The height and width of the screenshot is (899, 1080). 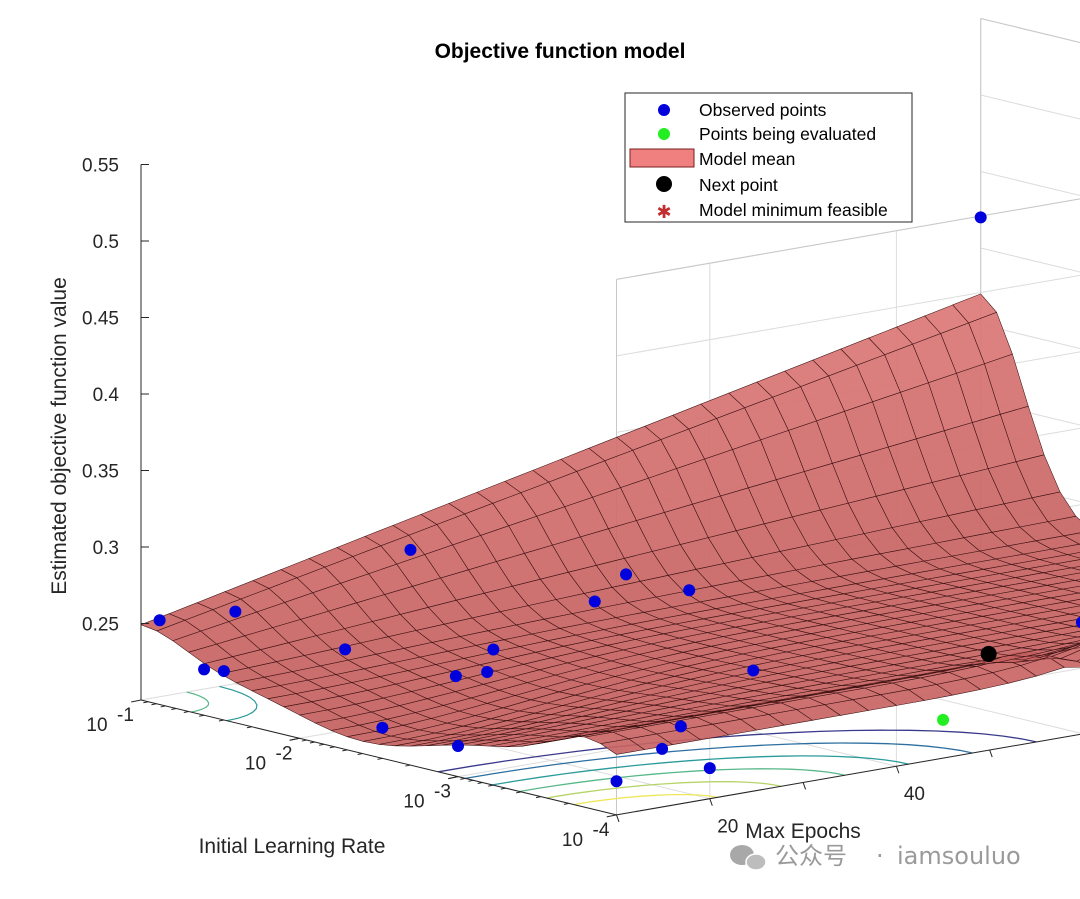 I want to click on y-axis-line, so click(x=848, y=774).